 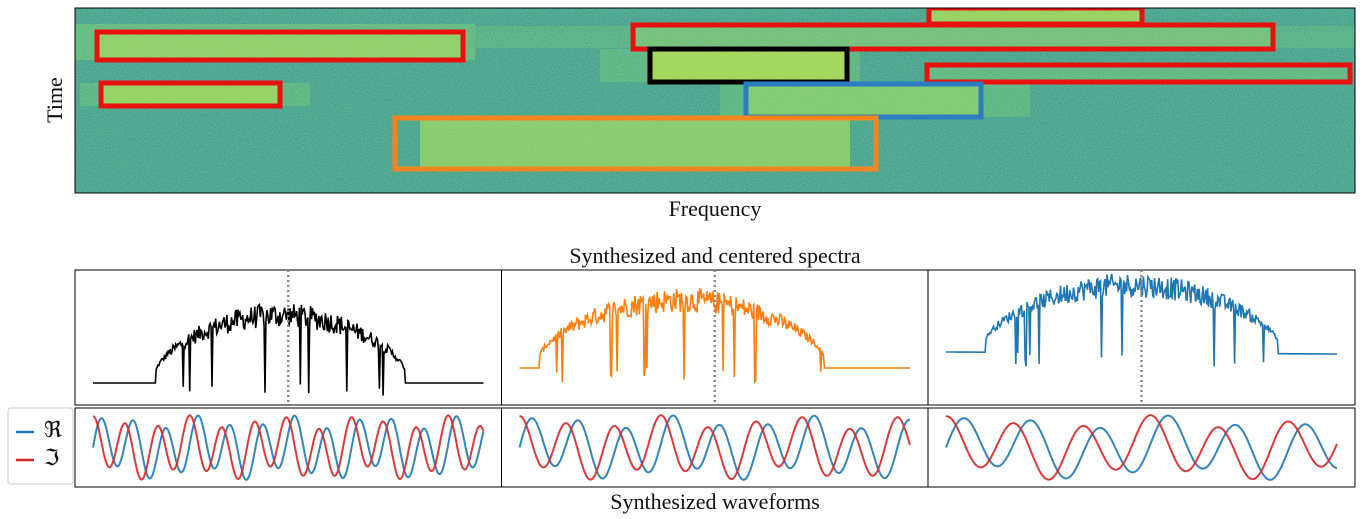 I want to click on y-axis-label: Time, so click(x=54, y=100).